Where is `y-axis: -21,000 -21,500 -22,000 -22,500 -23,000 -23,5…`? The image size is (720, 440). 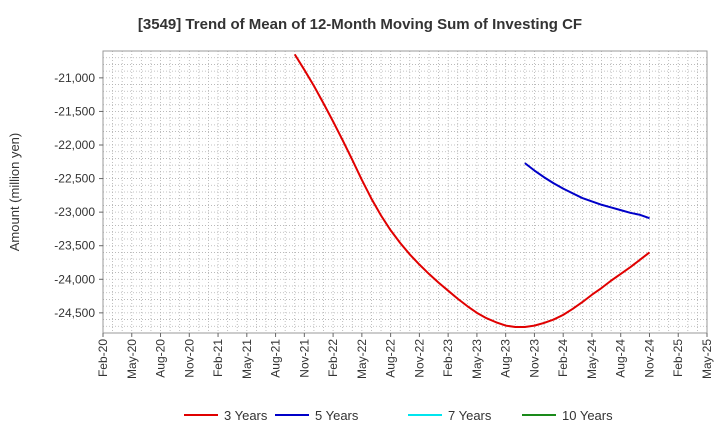 y-axis: -21,000 -21,500 -22,000 -22,500 -23,000 -23,5… is located at coordinates (78, 195).